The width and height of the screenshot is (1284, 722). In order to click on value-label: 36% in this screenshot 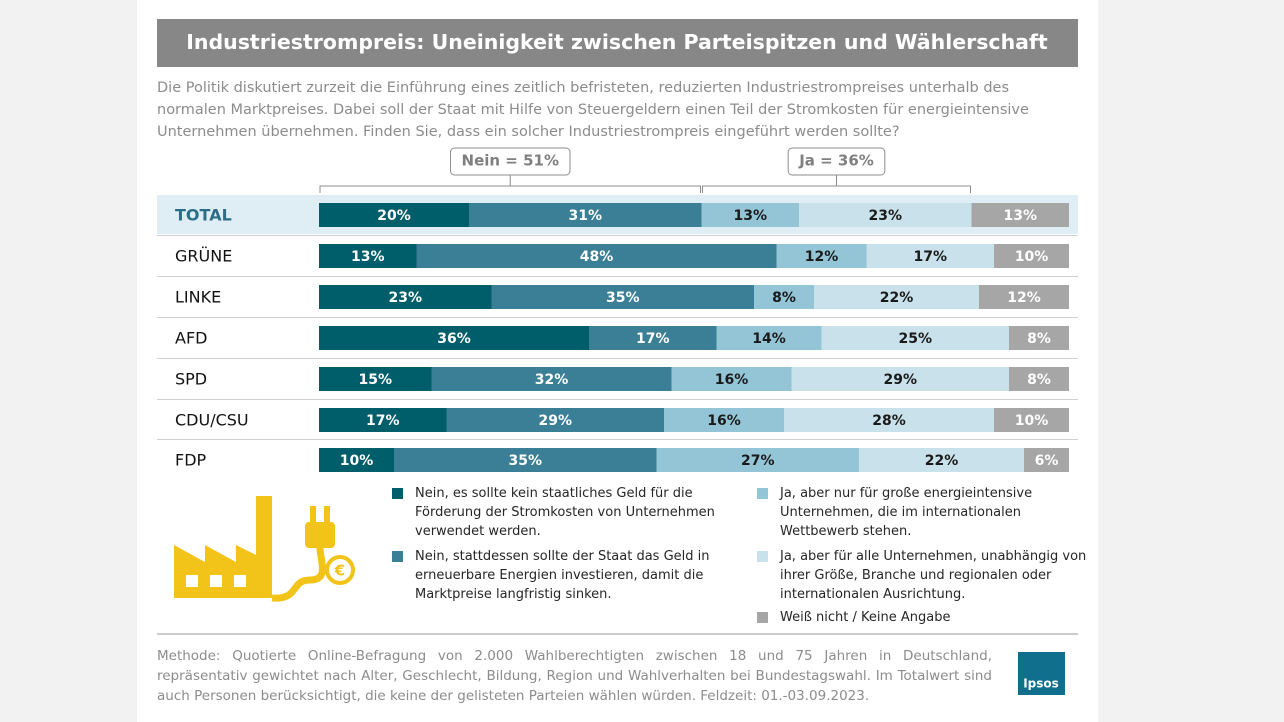, I will do `click(454, 339)`.